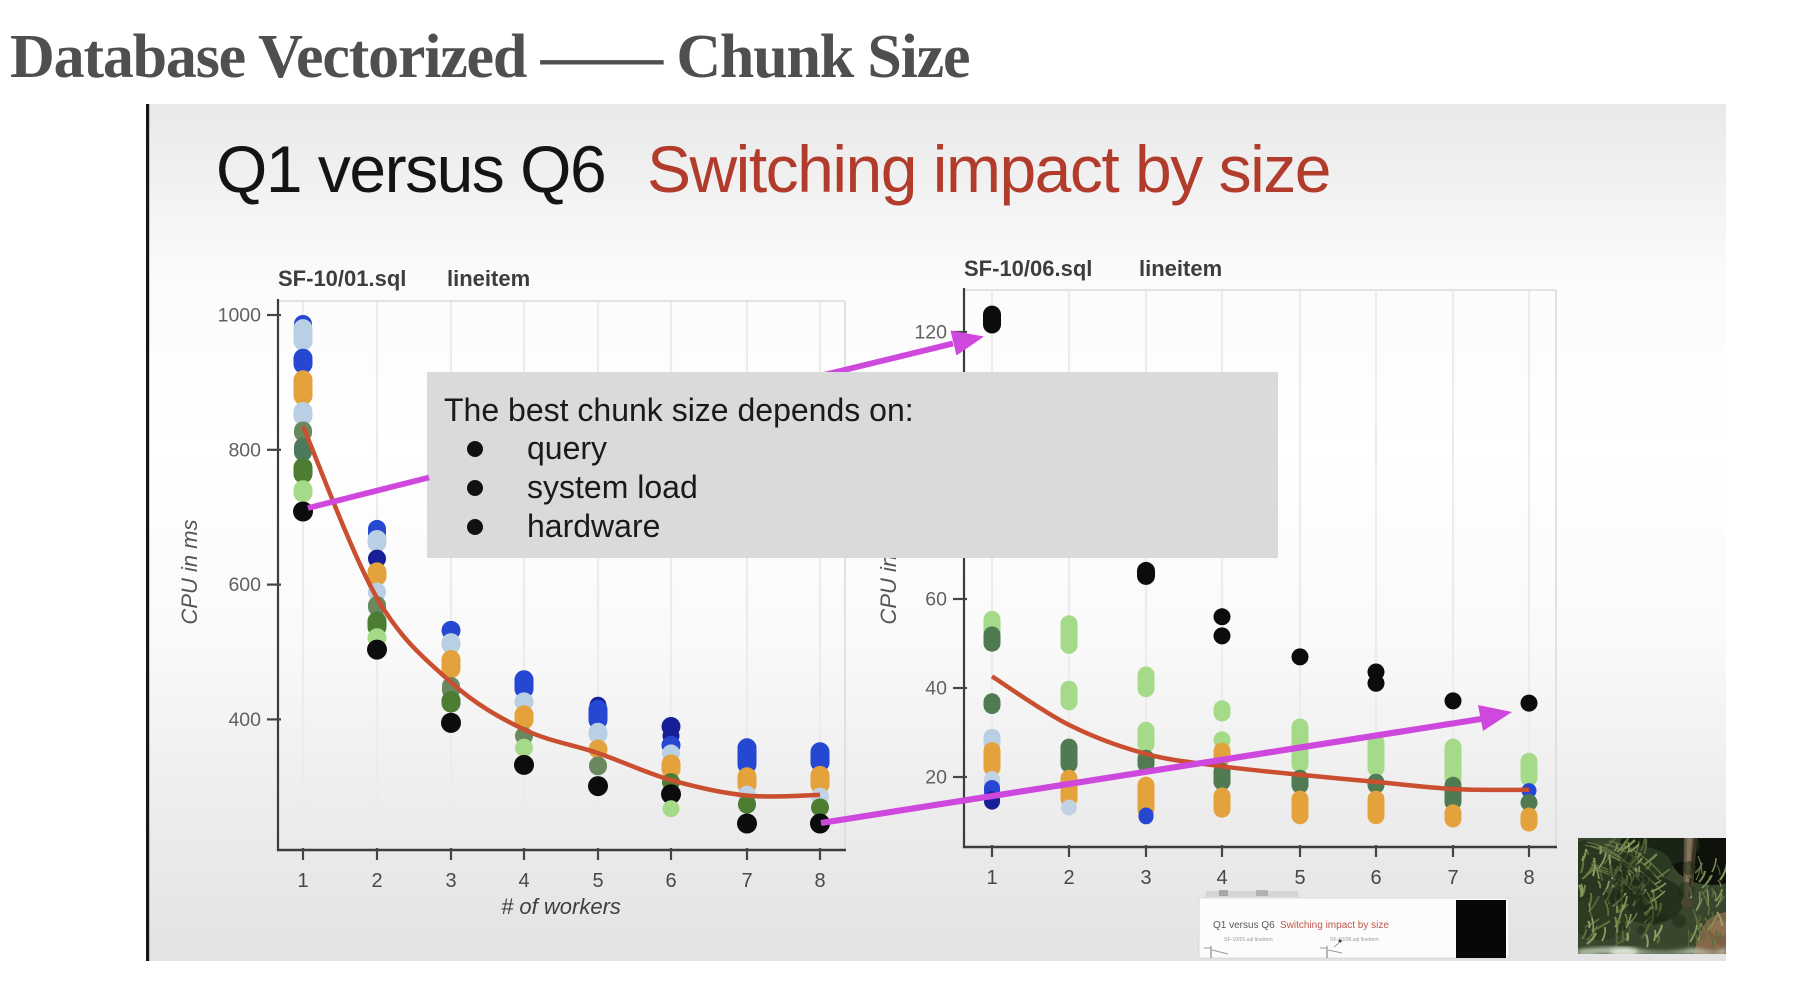 The image size is (1808, 986). Describe the element at coordinates (1028, 268) in the screenshot. I see `svg-text: SF-10/06.sql` at that location.